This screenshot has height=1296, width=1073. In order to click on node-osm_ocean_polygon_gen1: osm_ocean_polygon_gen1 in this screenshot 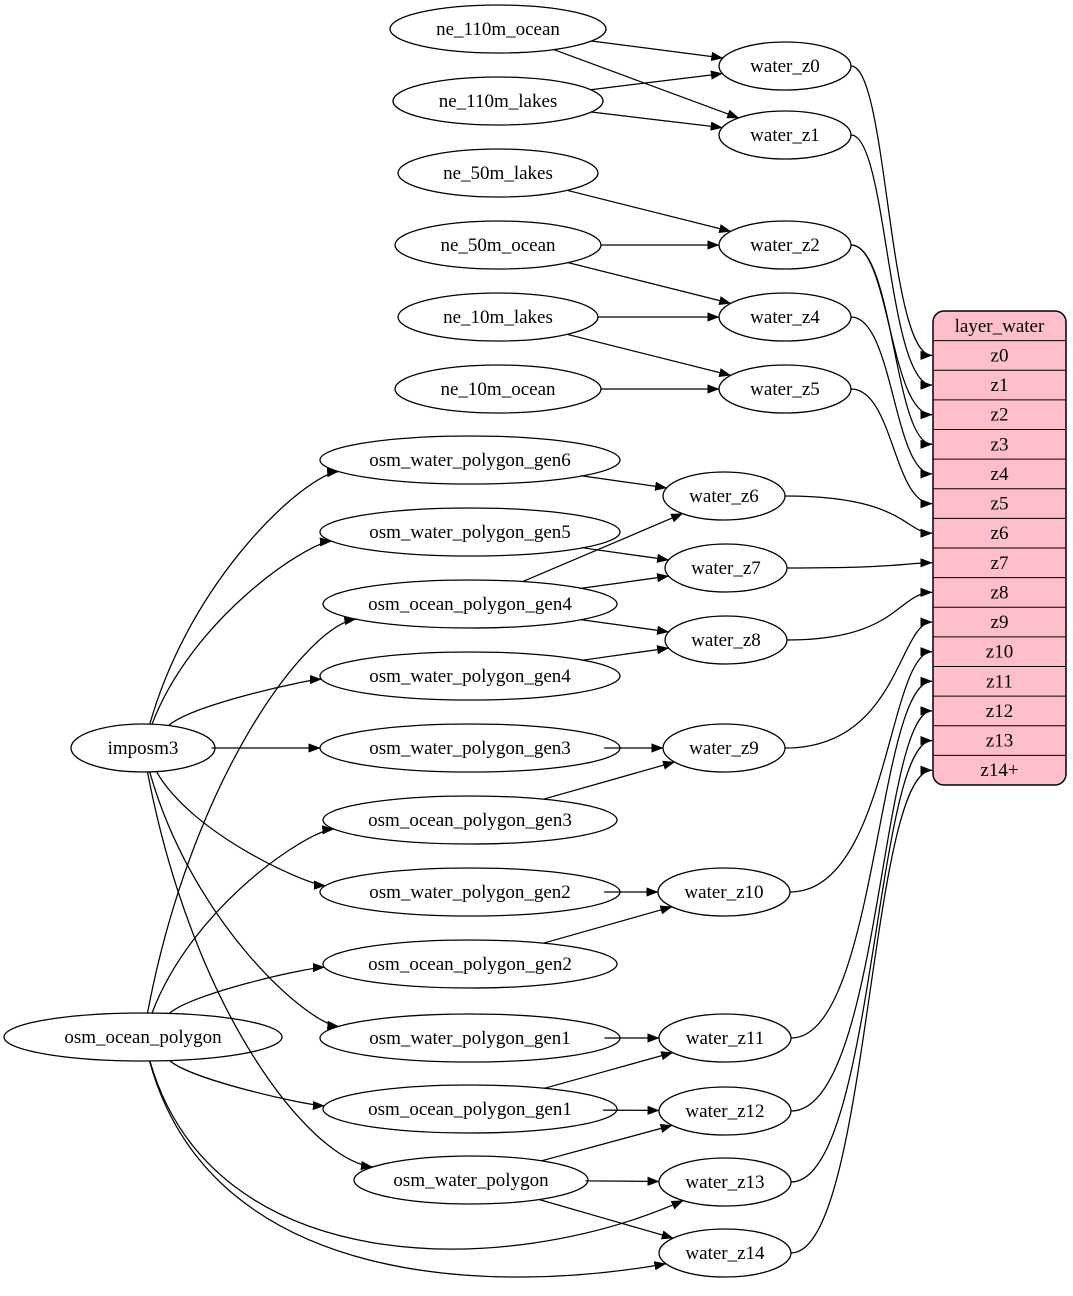, I will do `click(470, 1109)`.